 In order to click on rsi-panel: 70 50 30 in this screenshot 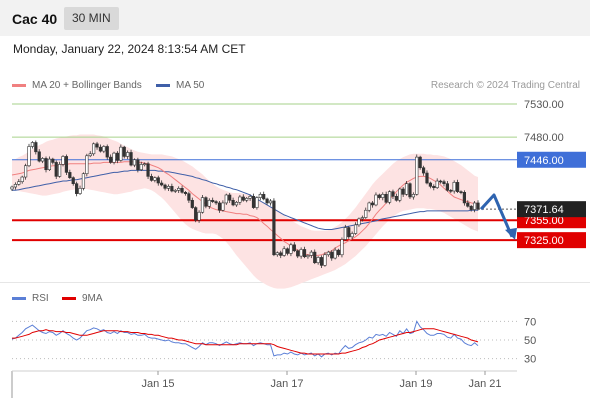, I will do `click(273, 341)`.